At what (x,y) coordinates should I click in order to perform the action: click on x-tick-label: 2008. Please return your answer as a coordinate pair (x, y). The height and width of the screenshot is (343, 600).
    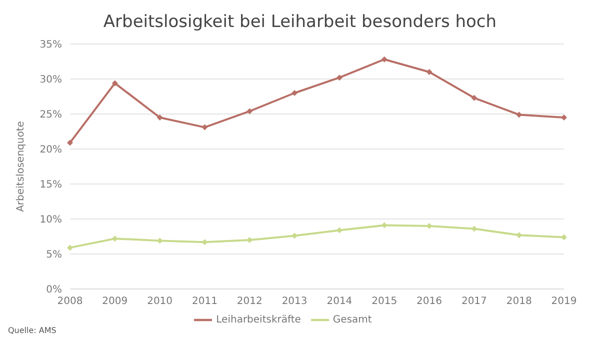
    Looking at the image, I should click on (70, 302).